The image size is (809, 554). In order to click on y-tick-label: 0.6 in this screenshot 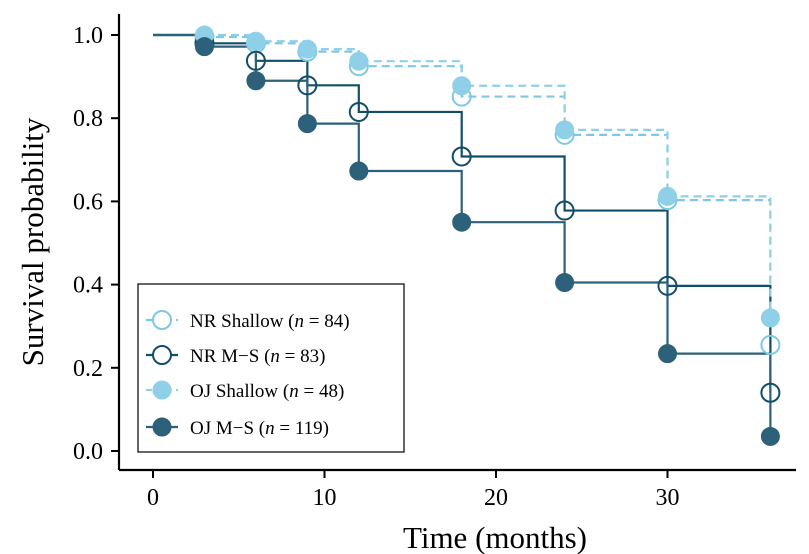, I will do `click(88, 202)`.